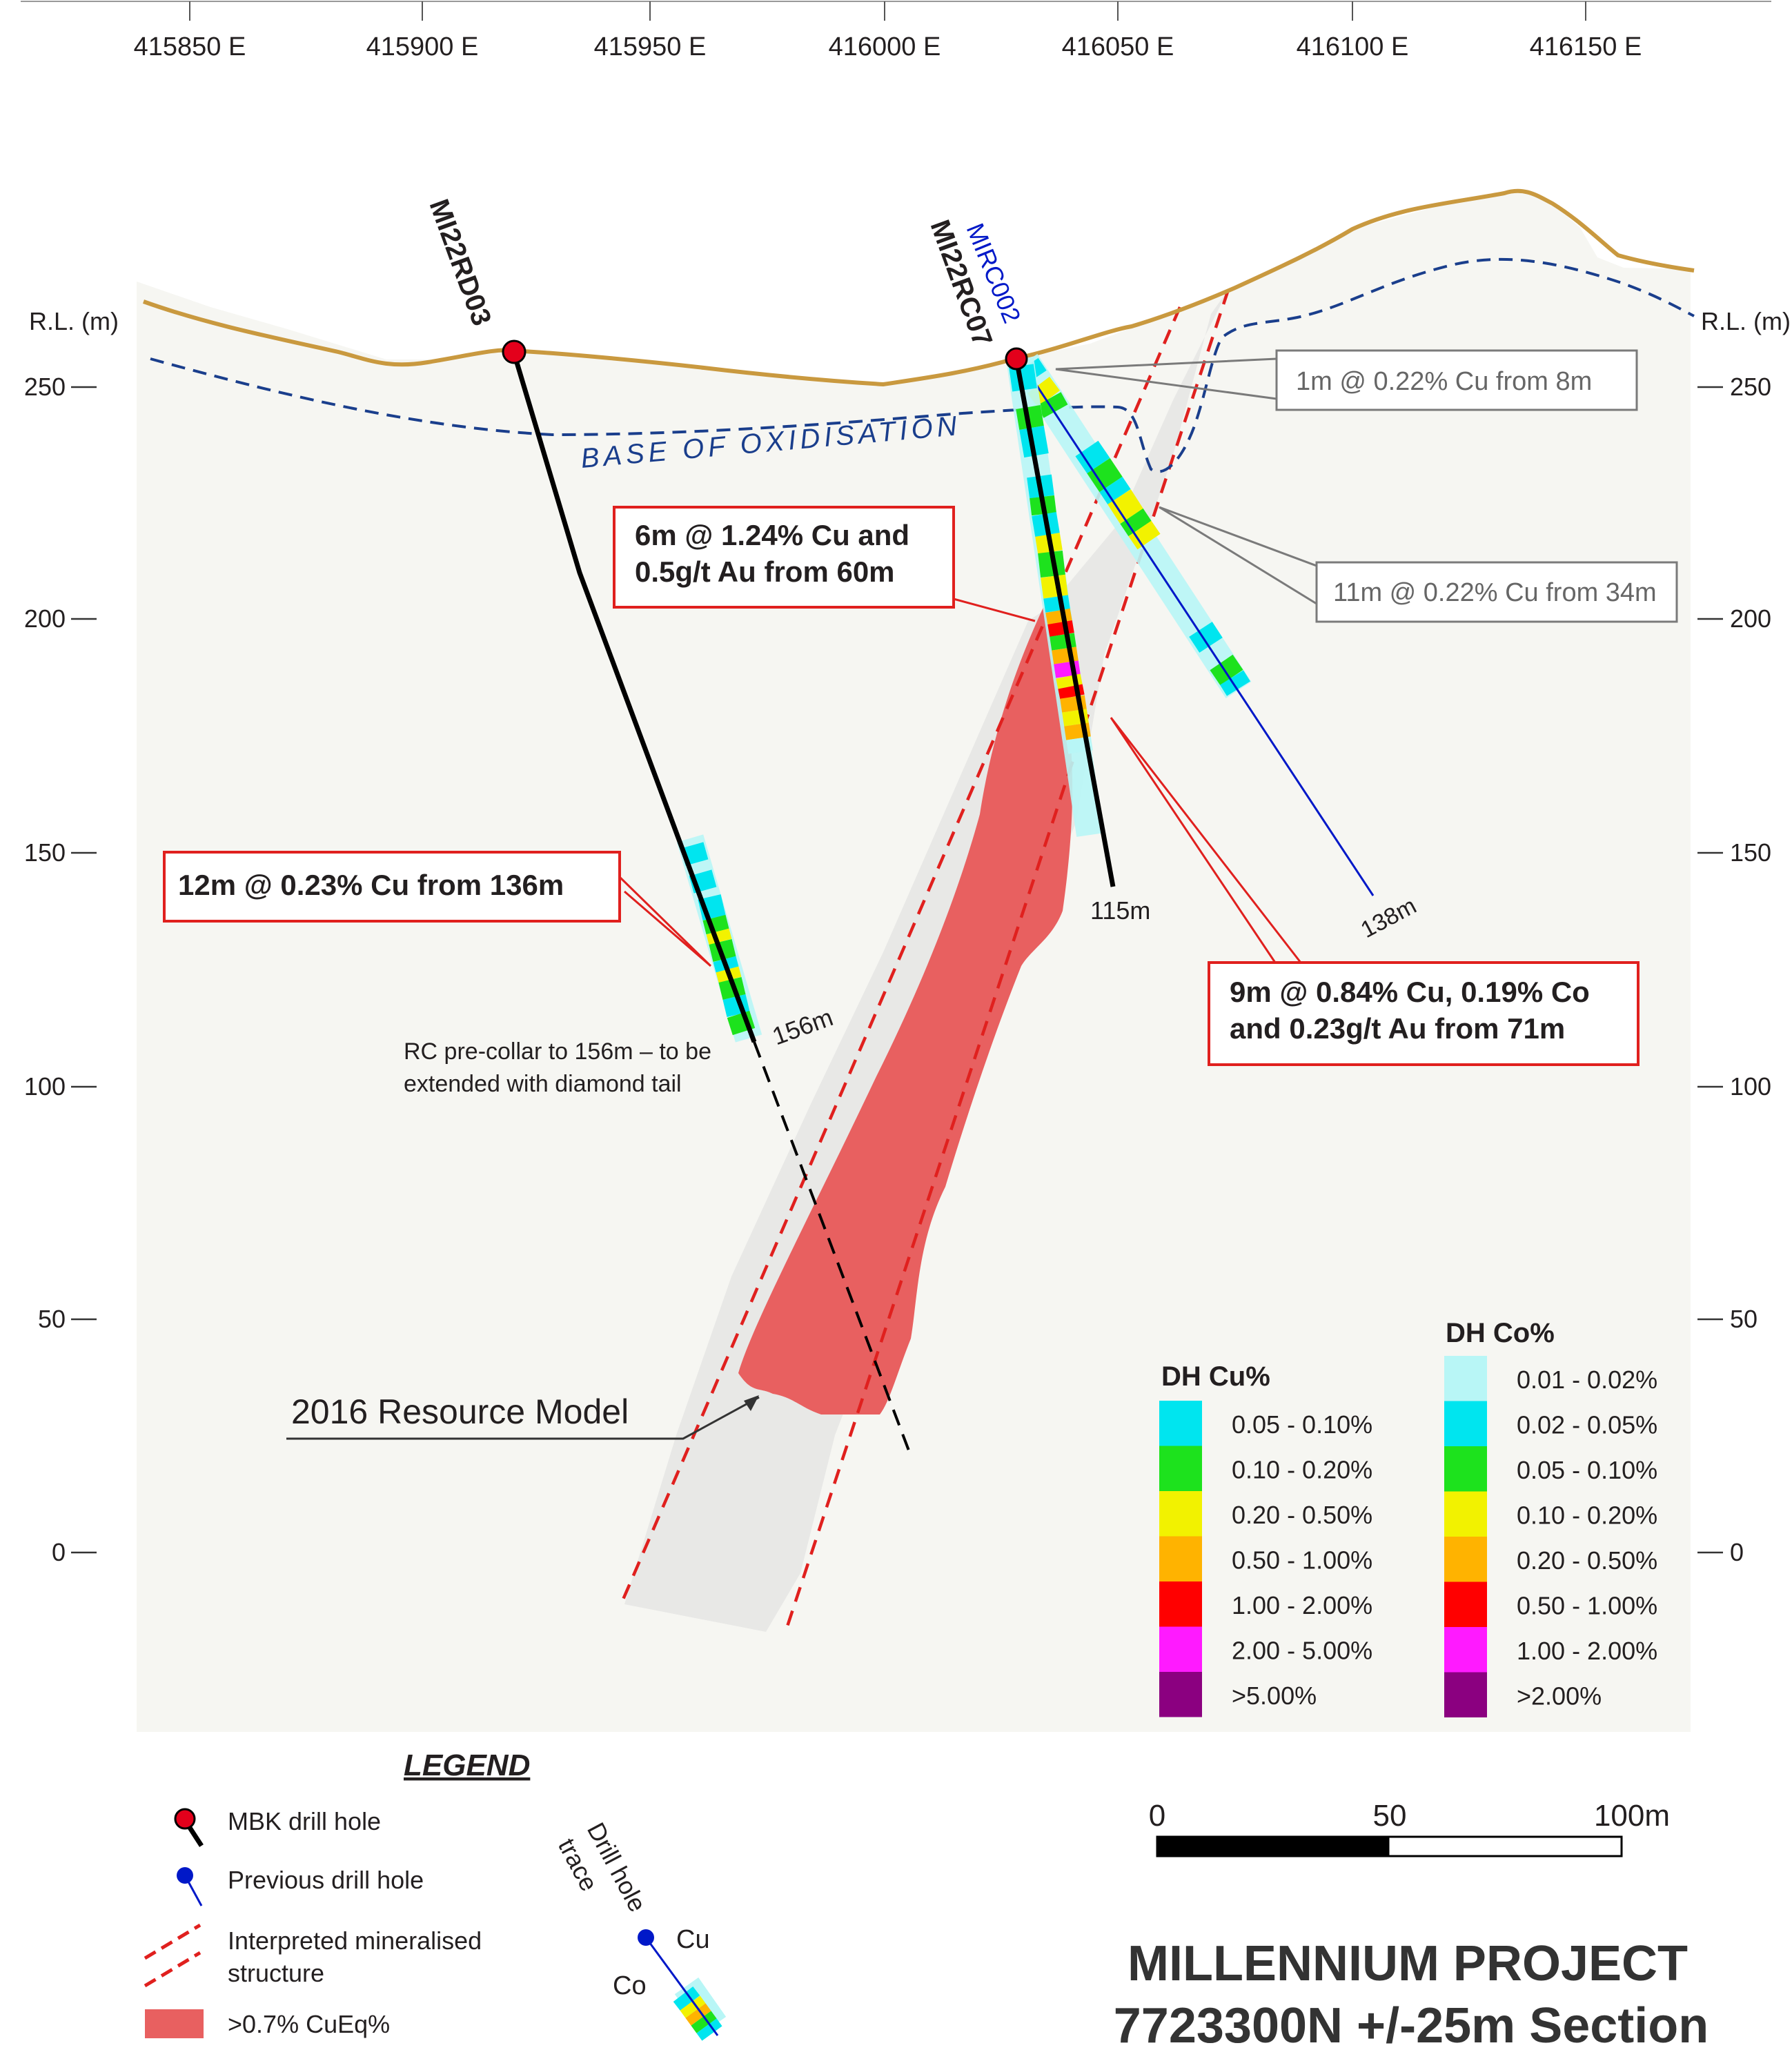 This screenshot has height=2070, width=1792. Describe the element at coordinates (71, 936) in the screenshot. I see `rl-axis-left: R.L. (m) 250 200 150 100 50 0` at that location.